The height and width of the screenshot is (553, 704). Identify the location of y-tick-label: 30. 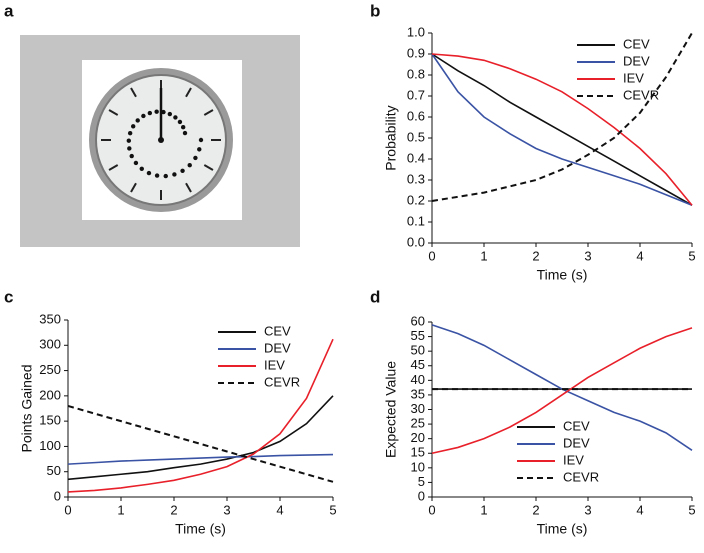
(418, 408).